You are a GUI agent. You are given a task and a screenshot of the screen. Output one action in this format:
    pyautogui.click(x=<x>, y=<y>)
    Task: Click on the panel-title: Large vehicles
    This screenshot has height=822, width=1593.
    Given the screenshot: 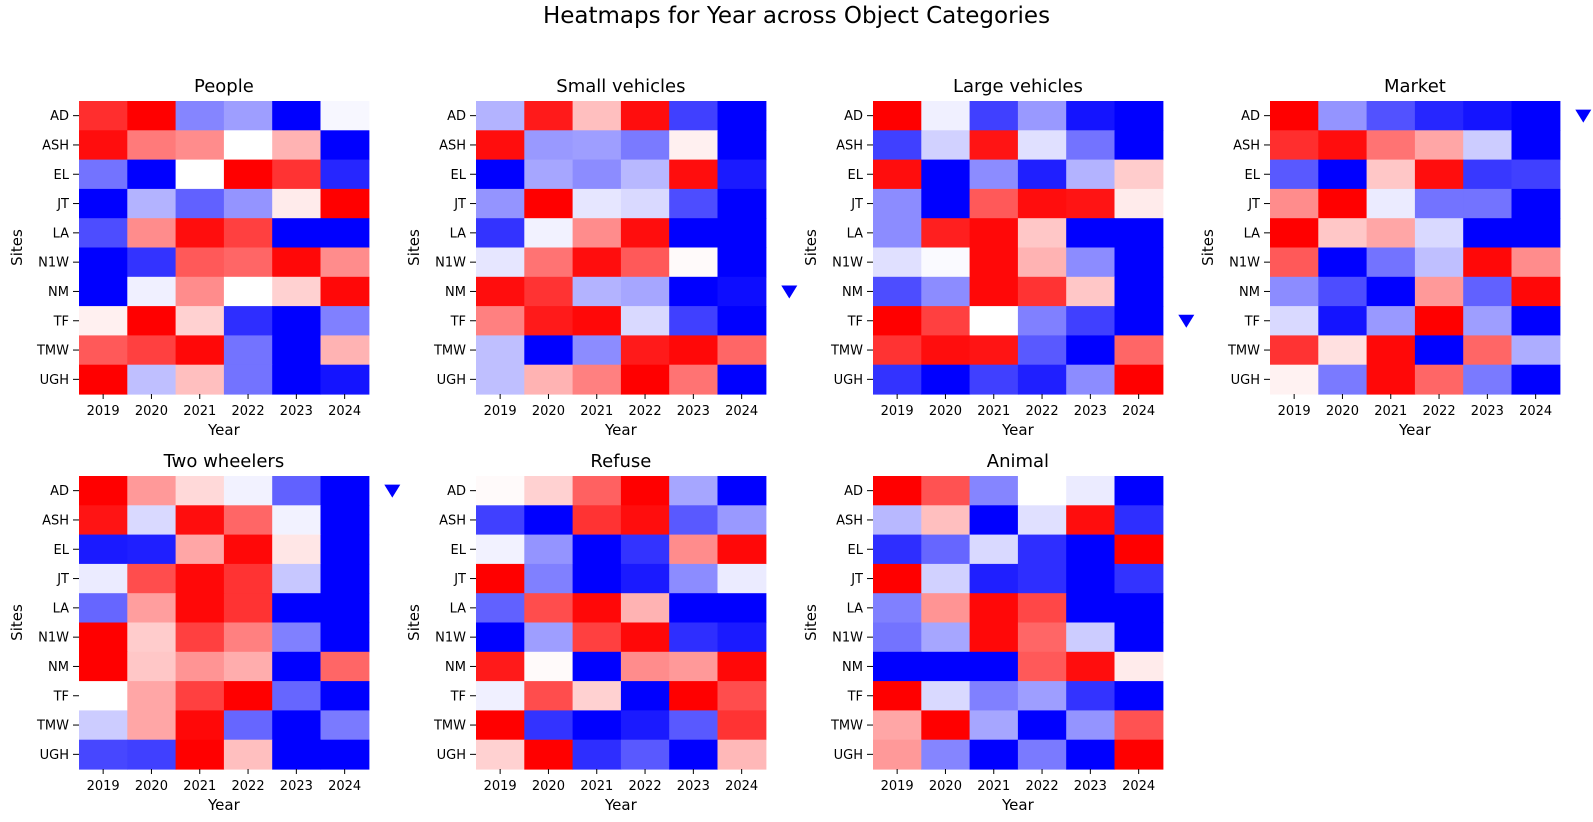 What is the action you would take?
    pyautogui.click(x=1018, y=86)
    